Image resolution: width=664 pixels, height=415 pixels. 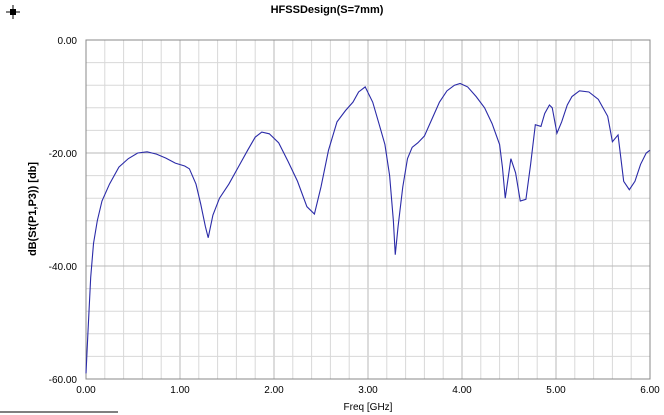 I want to click on y-tick-label: -40.00, so click(x=63, y=267).